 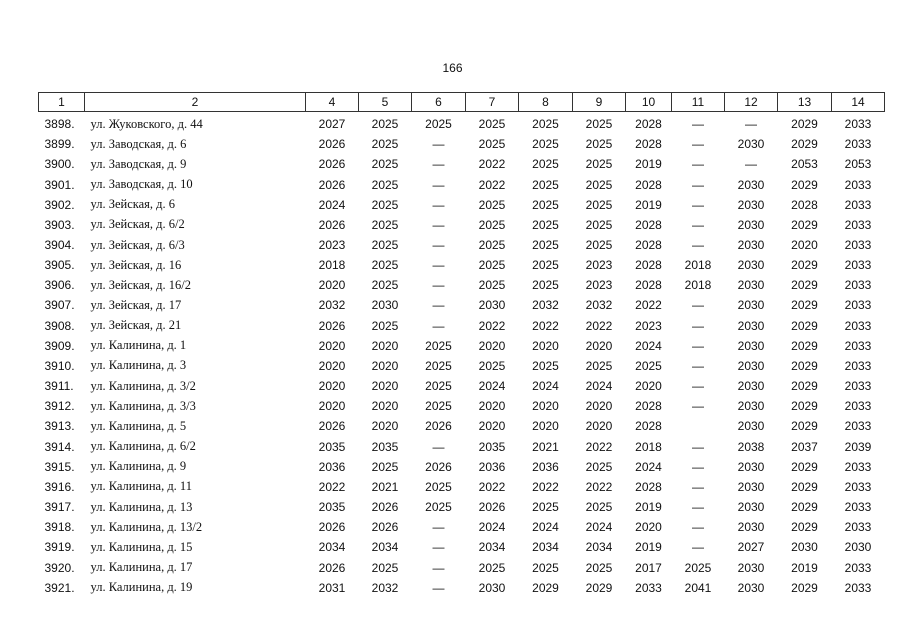 I want to click on table-cell: 3905., so click(x=59, y=265).